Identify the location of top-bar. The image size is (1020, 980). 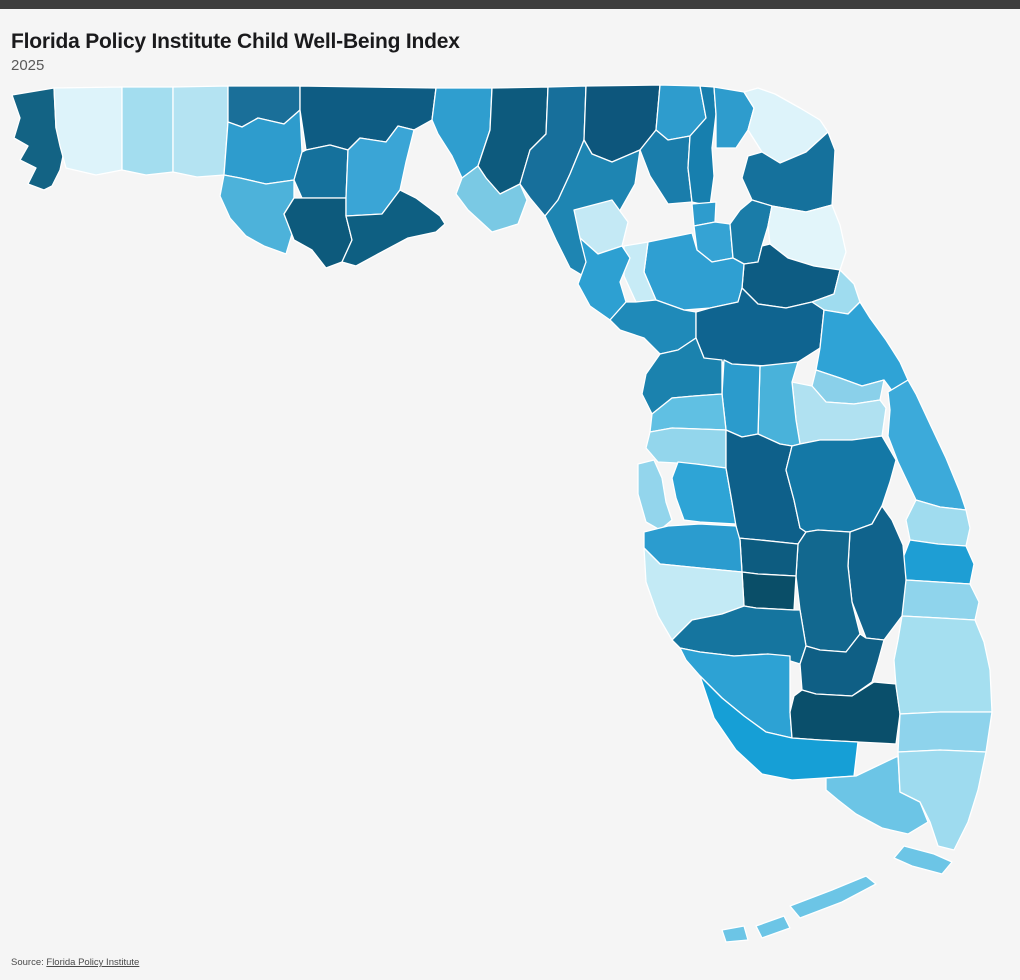
(510, 4).